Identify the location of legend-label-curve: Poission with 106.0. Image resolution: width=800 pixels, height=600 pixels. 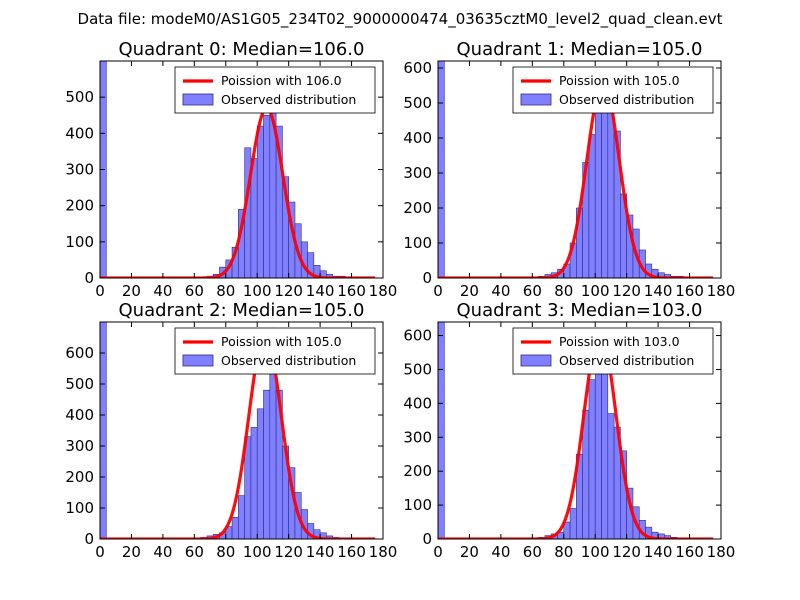
(281, 80).